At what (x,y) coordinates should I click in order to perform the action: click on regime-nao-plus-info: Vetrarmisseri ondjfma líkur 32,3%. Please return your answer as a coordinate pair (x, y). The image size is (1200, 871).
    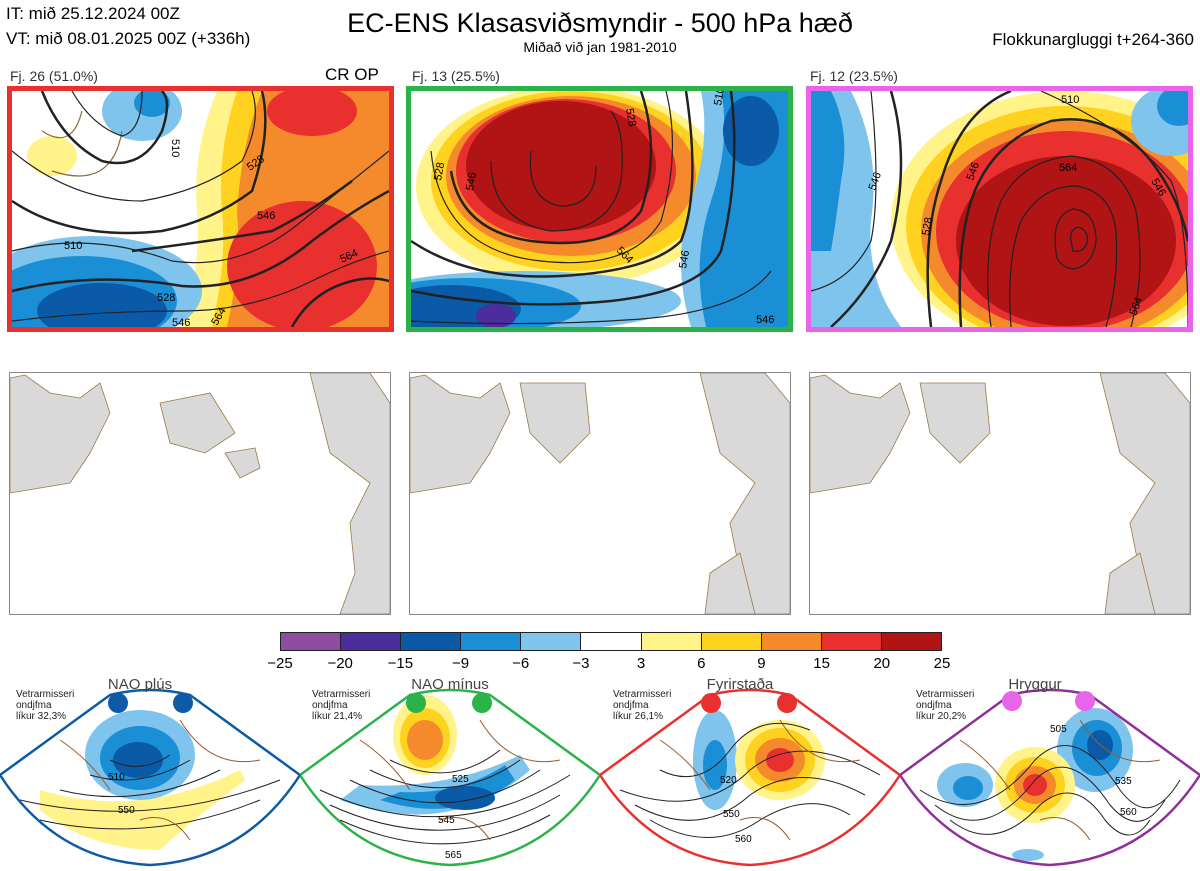
    Looking at the image, I should click on (45, 705).